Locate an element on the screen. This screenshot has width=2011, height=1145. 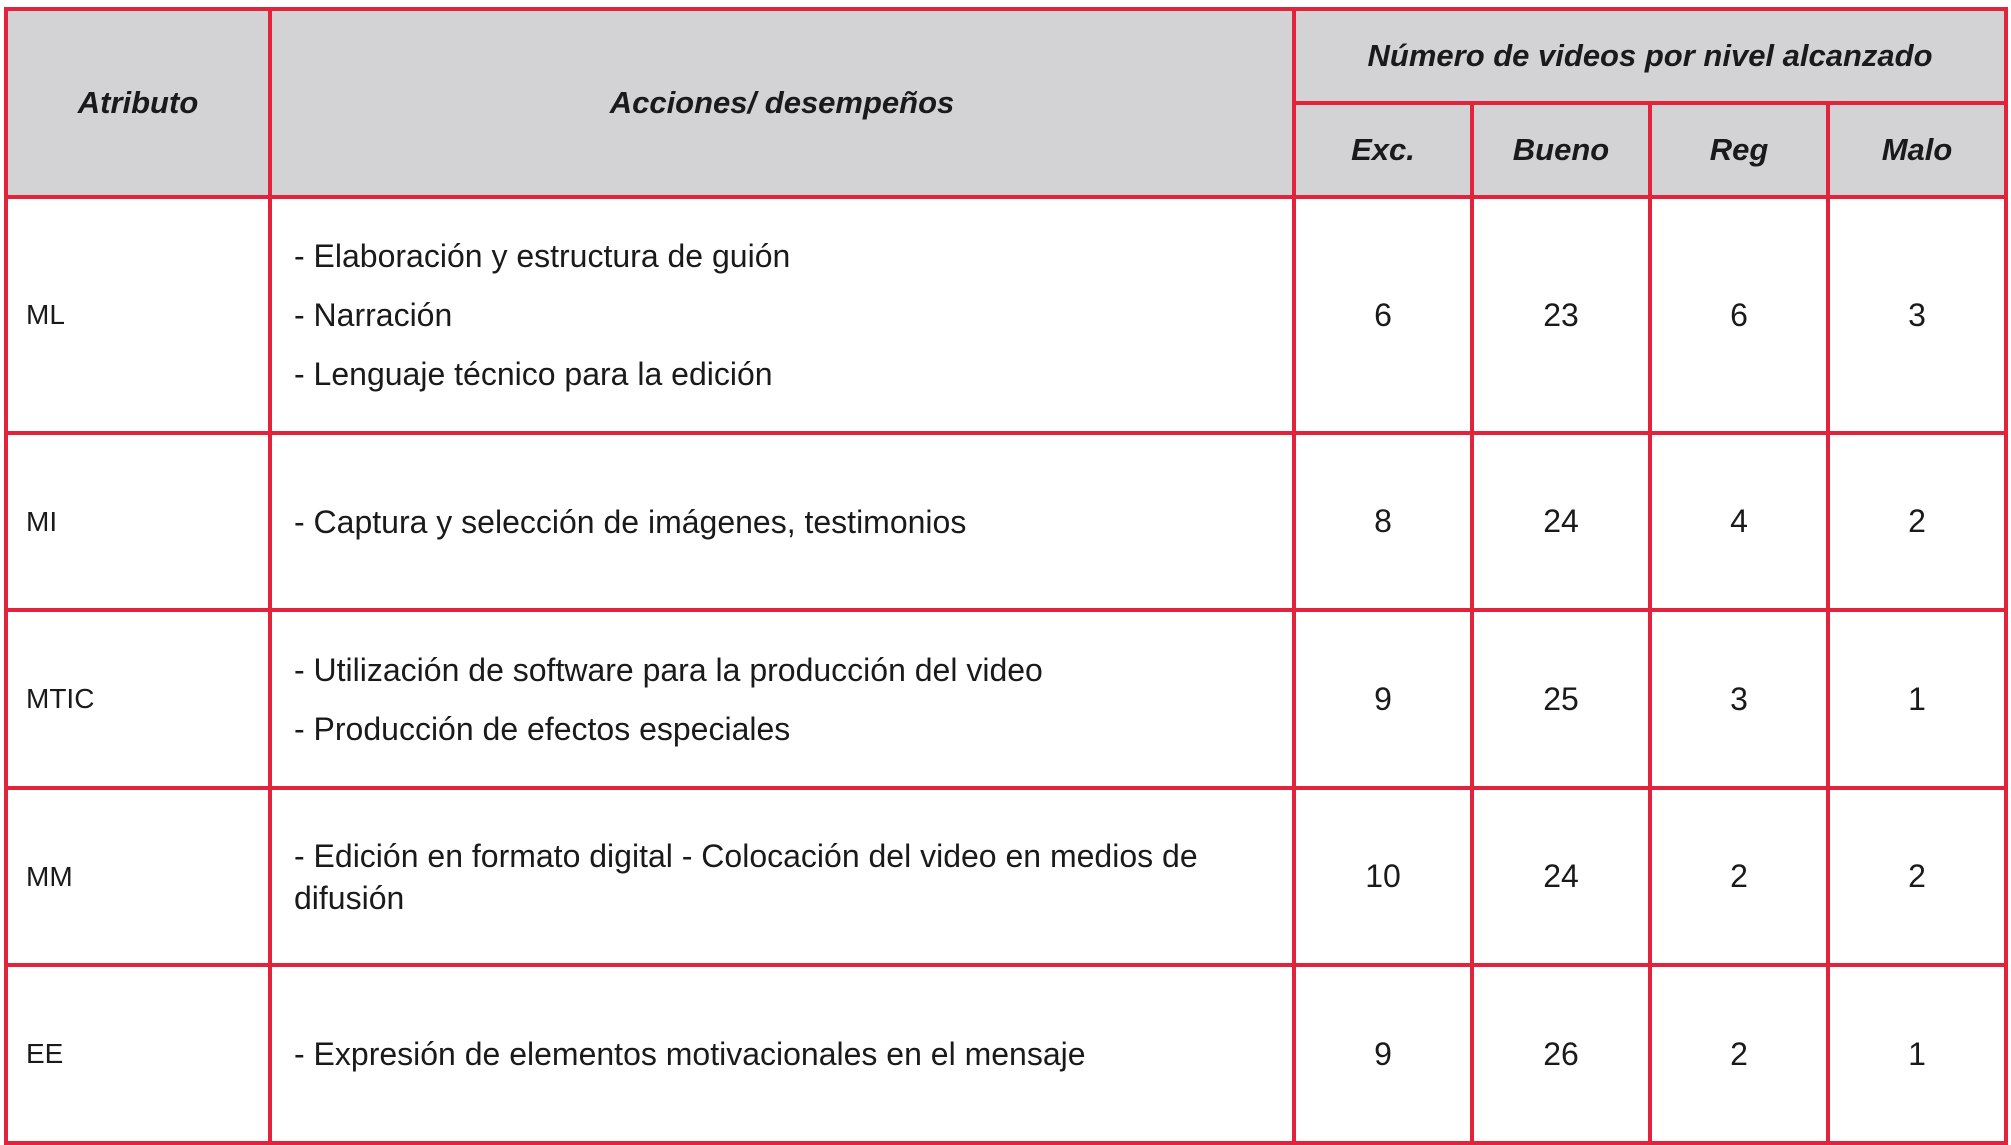
action-item: - Lenguaje técnico para la edición is located at coordinates (533, 374).